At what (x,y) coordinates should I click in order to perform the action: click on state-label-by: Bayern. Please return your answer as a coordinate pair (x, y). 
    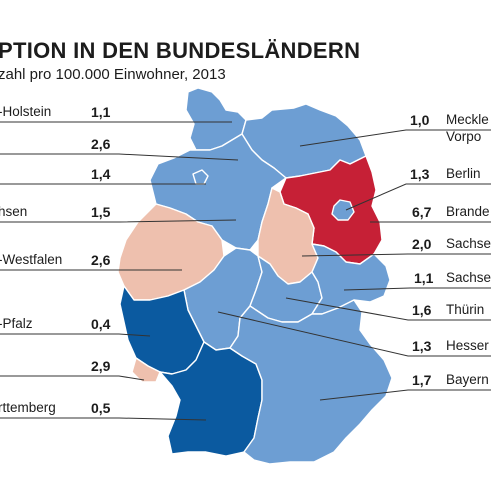
    Looking at the image, I should click on (467, 379).